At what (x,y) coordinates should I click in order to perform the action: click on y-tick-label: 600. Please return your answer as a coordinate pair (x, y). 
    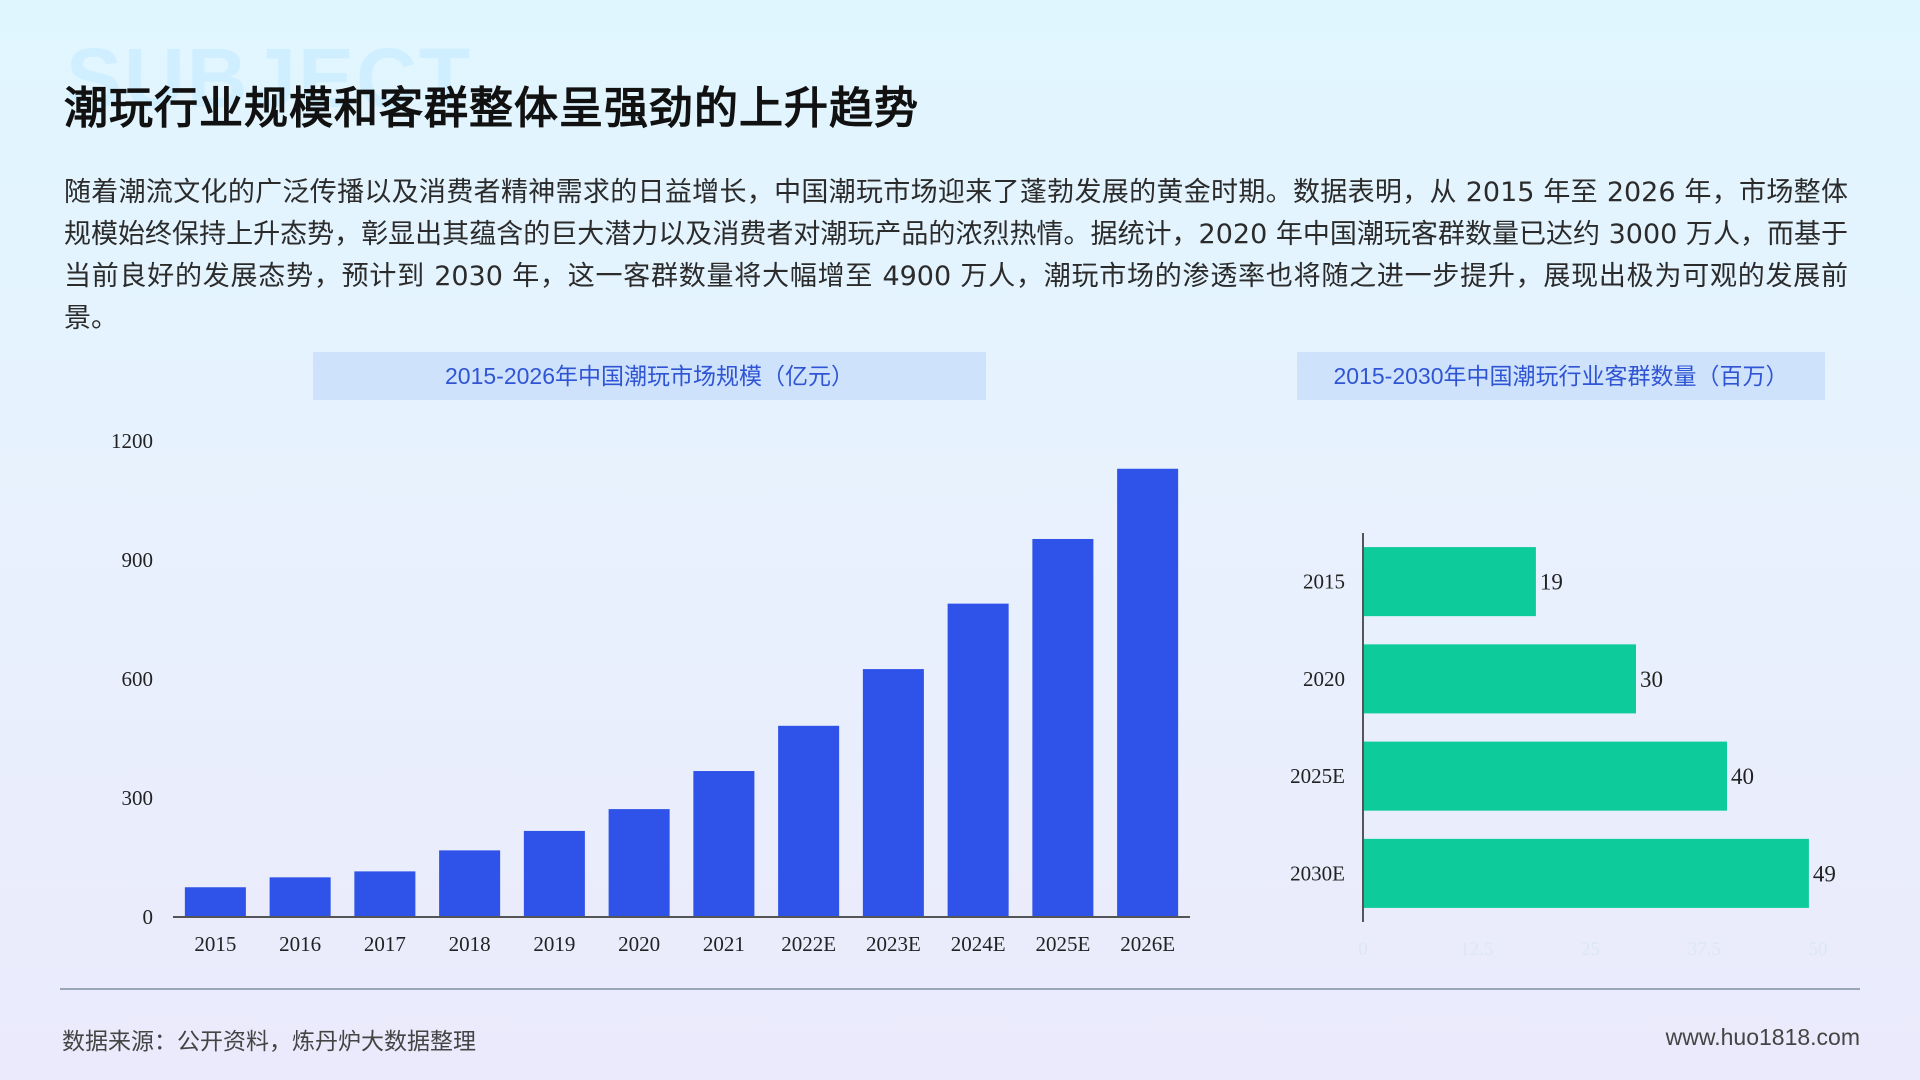
    Looking at the image, I should click on (138, 679).